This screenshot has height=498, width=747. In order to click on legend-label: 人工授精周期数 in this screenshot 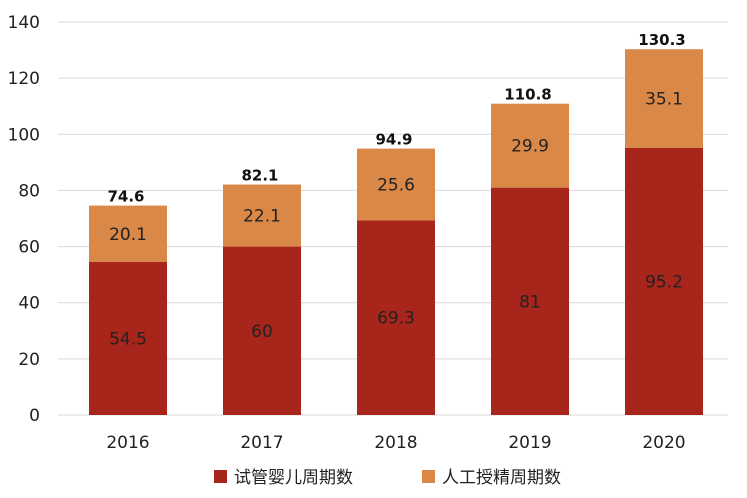, I will do `click(501, 478)`.